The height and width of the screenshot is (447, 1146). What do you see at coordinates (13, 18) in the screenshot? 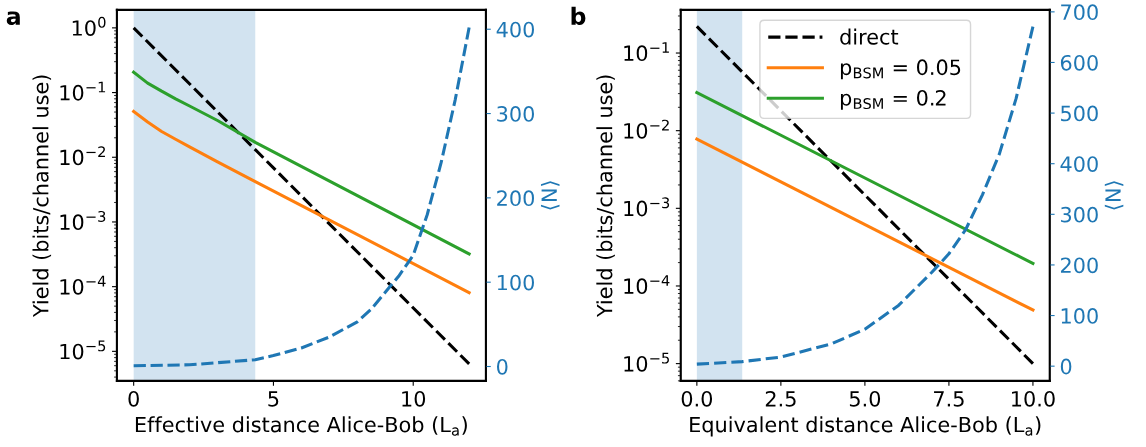
I see `text: a` at bounding box center [13, 18].